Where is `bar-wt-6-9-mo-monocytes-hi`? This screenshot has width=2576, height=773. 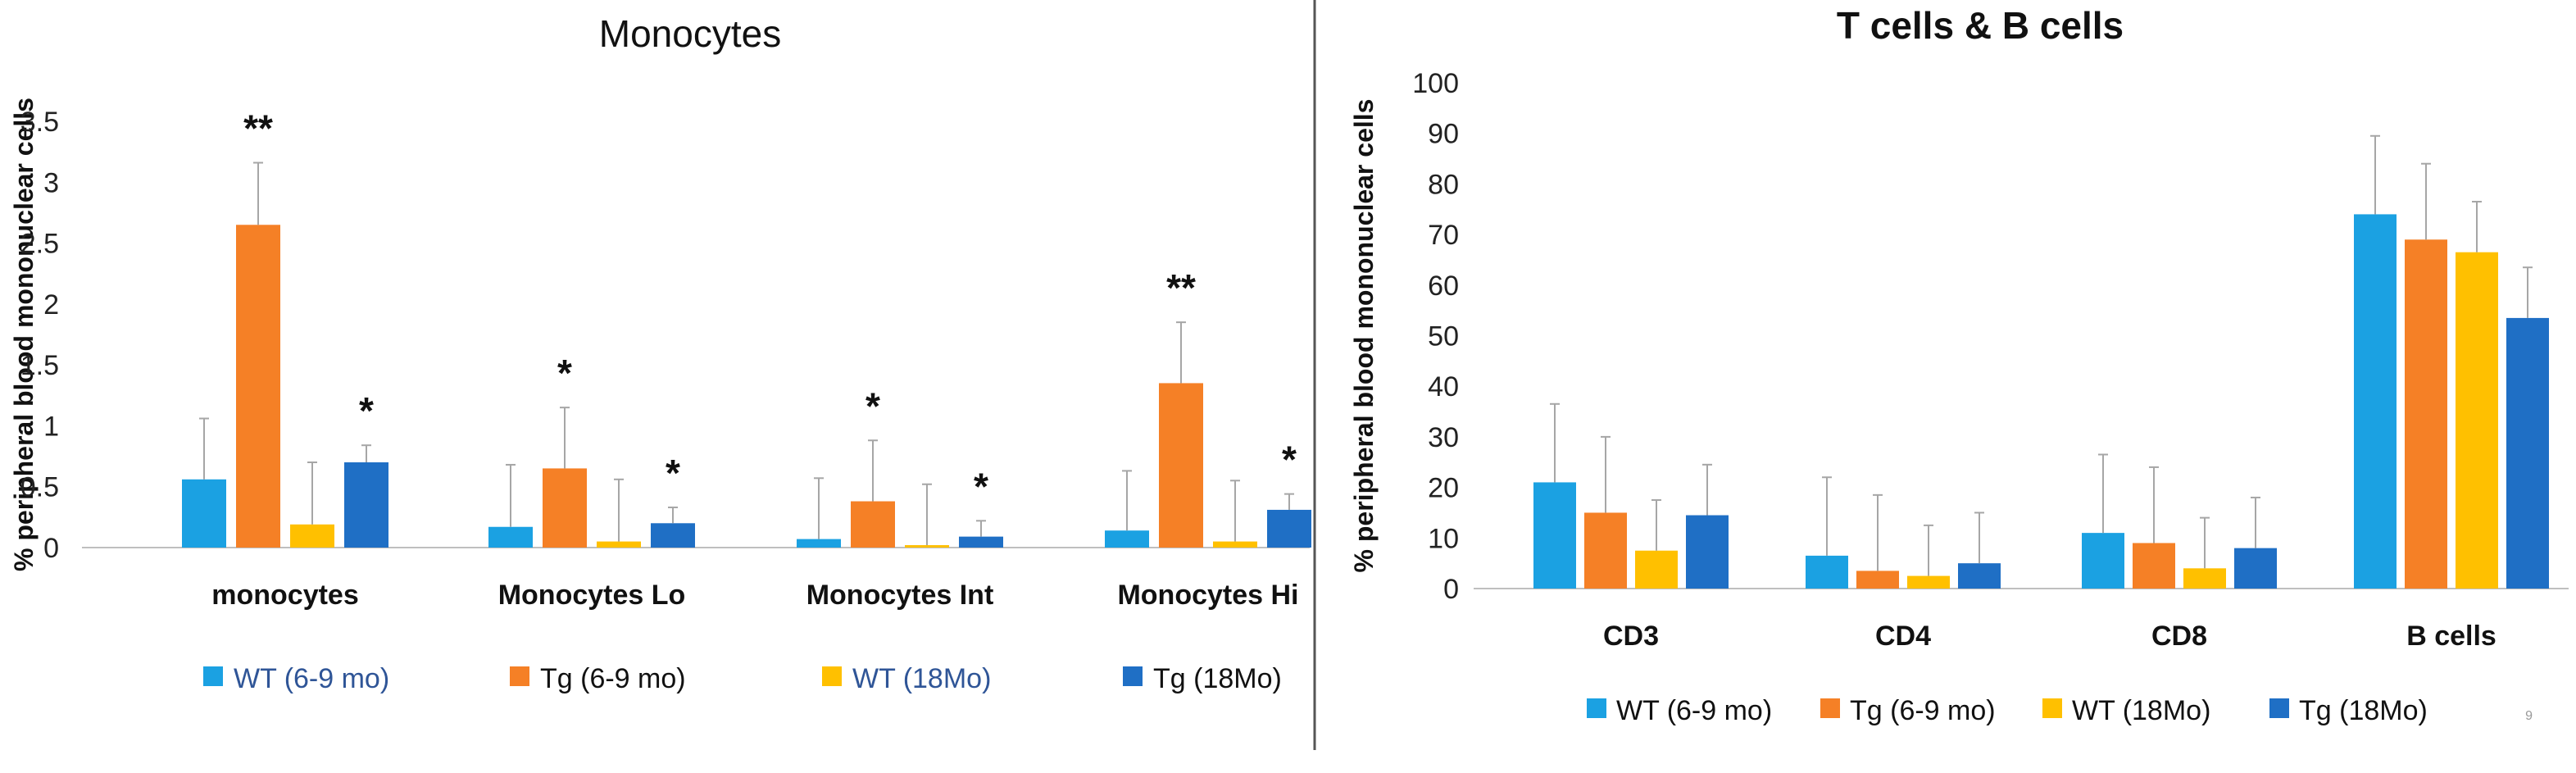
bar-wt-6-9-mo-monocytes-hi is located at coordinates (1127, 539).